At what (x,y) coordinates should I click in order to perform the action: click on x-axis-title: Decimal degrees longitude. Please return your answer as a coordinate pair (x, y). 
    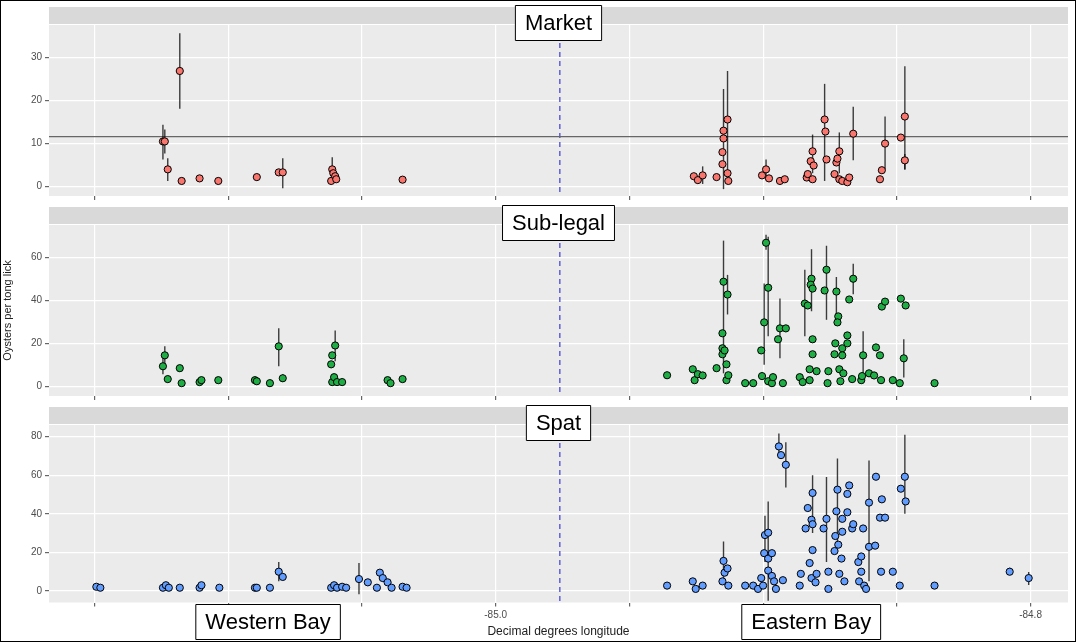
    Looking at the image, I should click on (558, 631).